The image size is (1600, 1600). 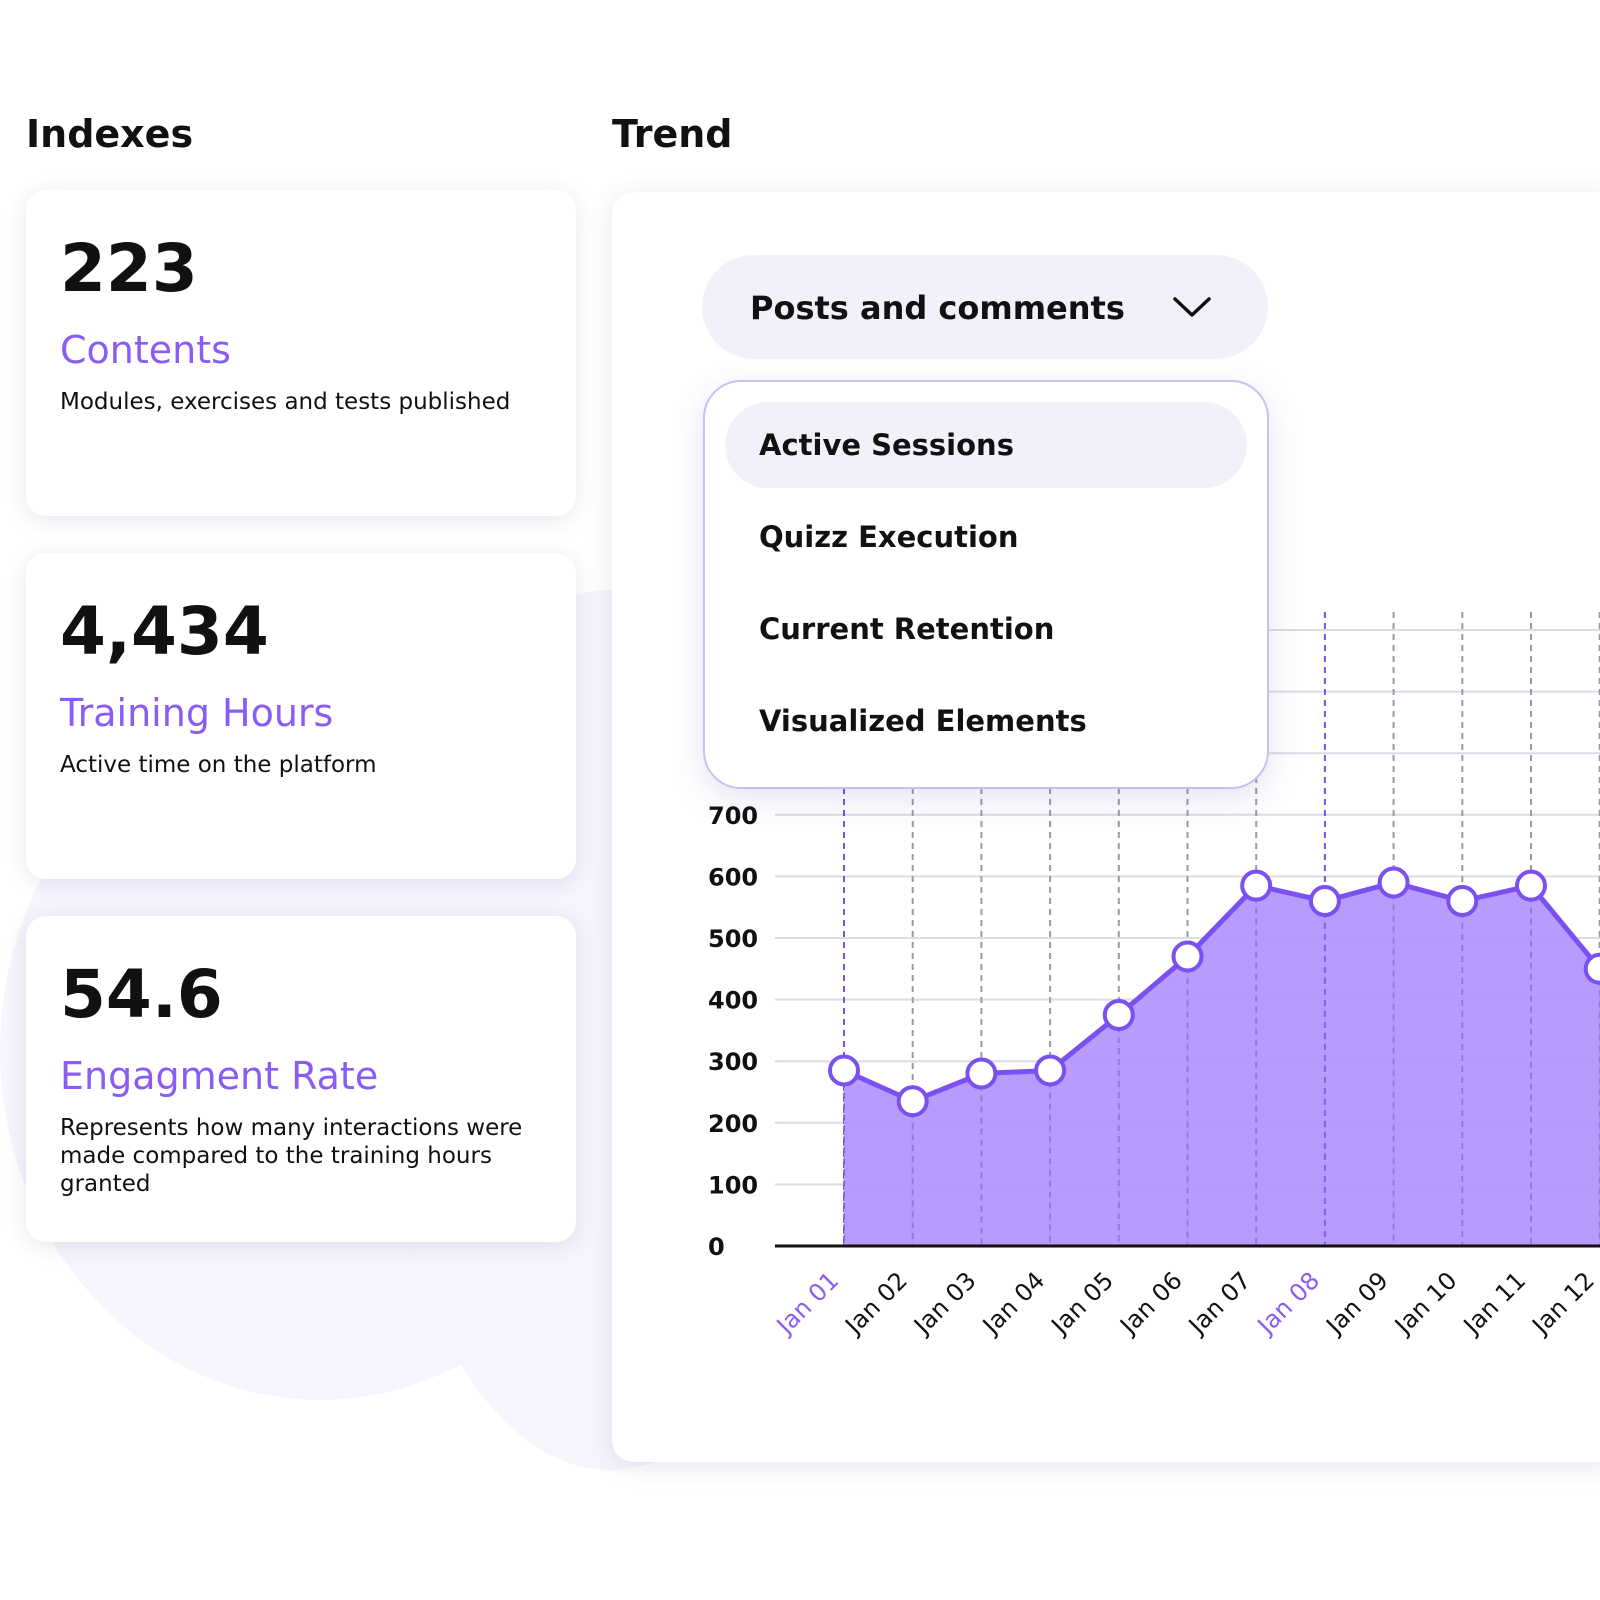 What do you see at coordinates (733, 816) in the screenshot?
I see `y-tick-label: 700` at bounding box center [733, 816].